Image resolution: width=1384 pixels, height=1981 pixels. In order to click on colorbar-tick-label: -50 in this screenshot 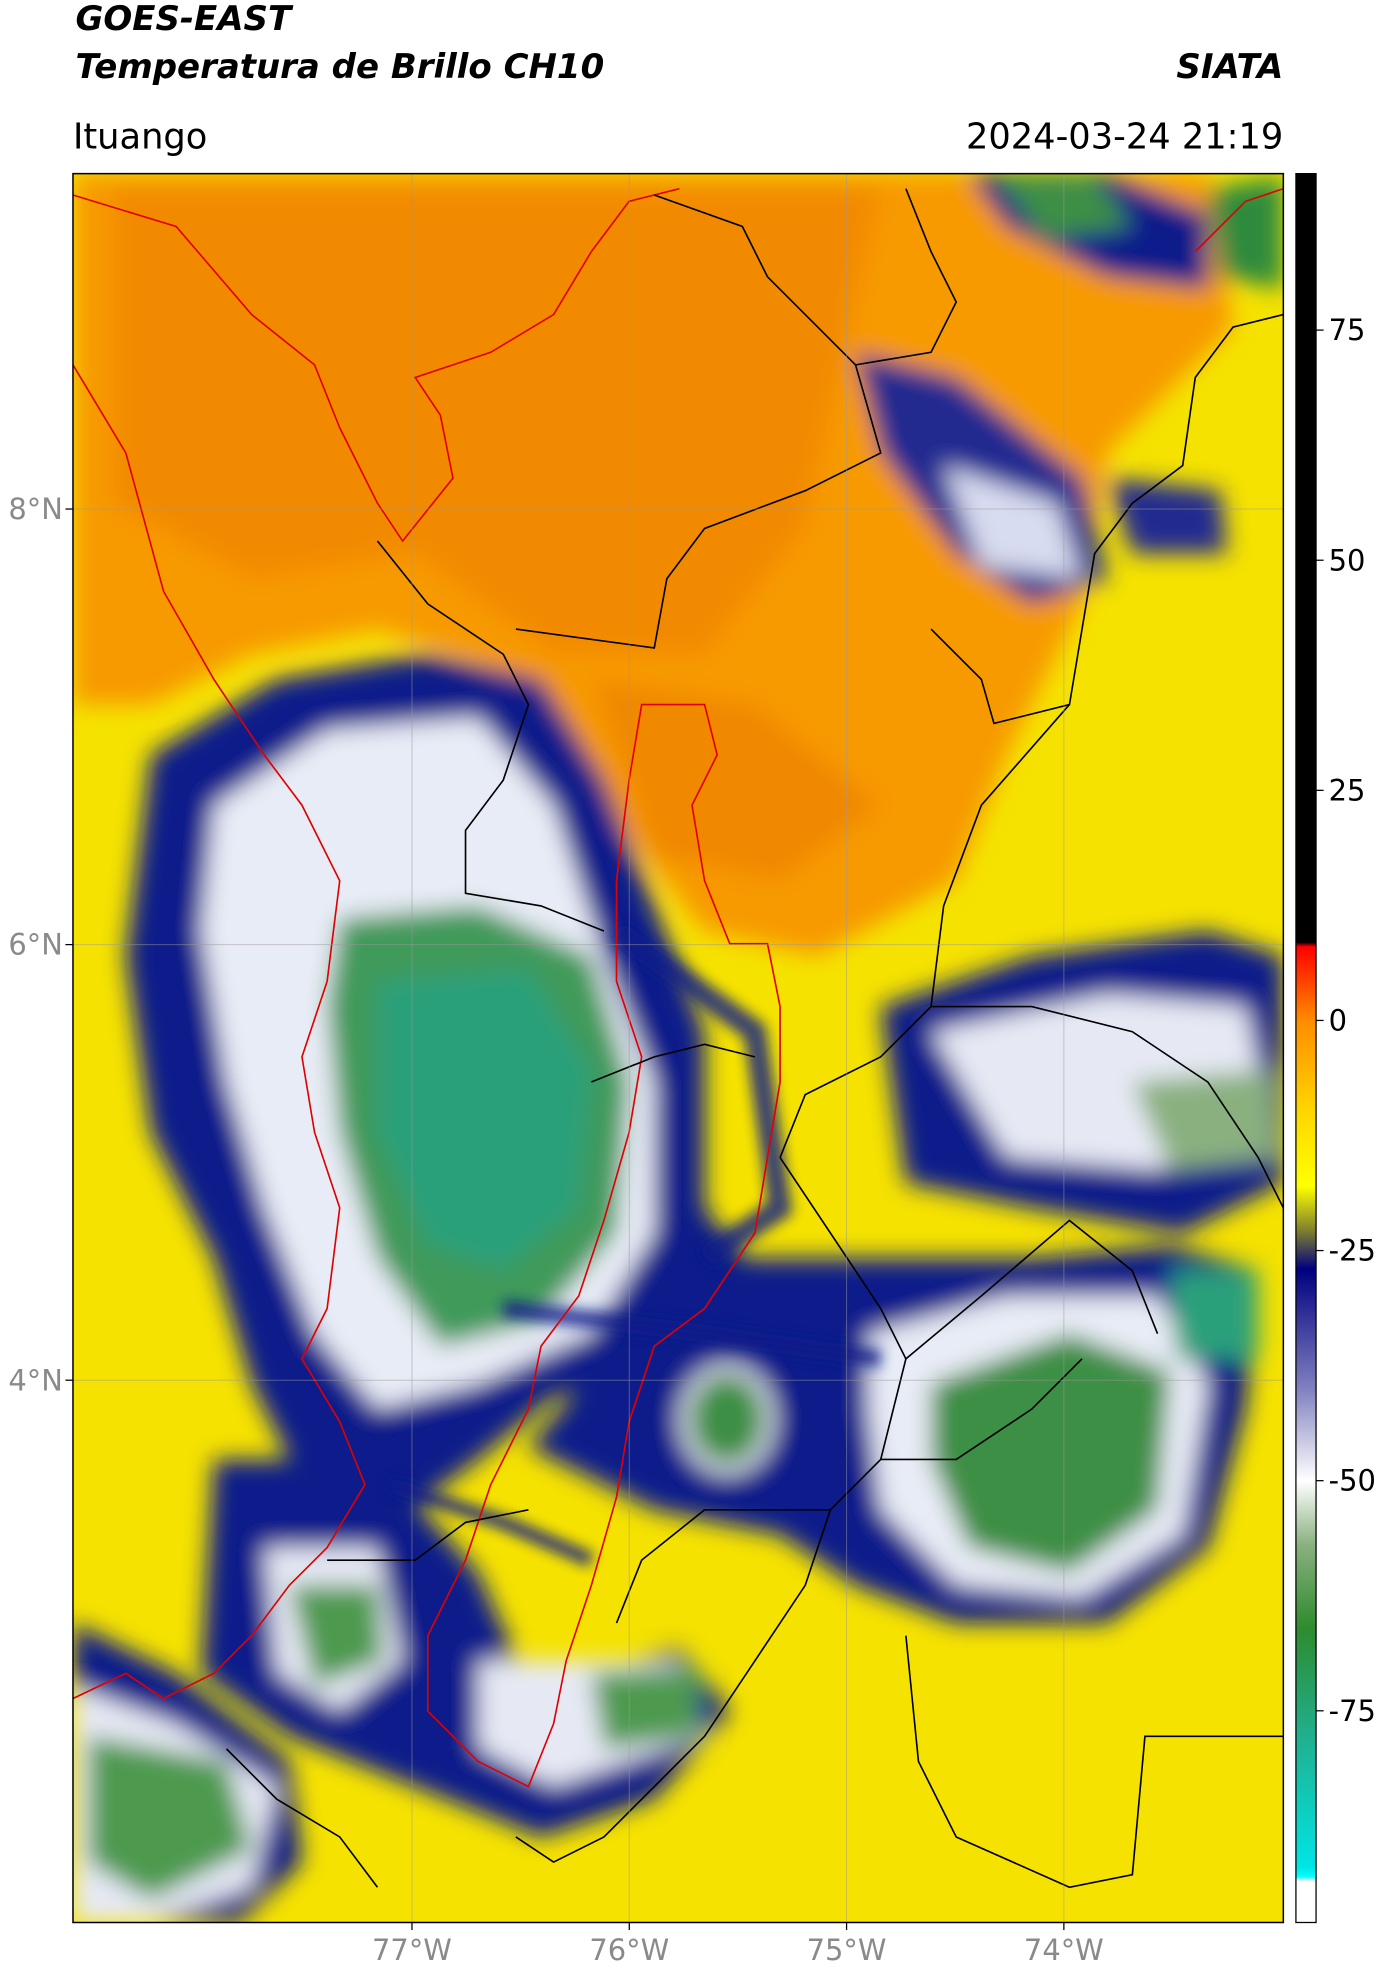, I will do `click(1352, 1481)`.